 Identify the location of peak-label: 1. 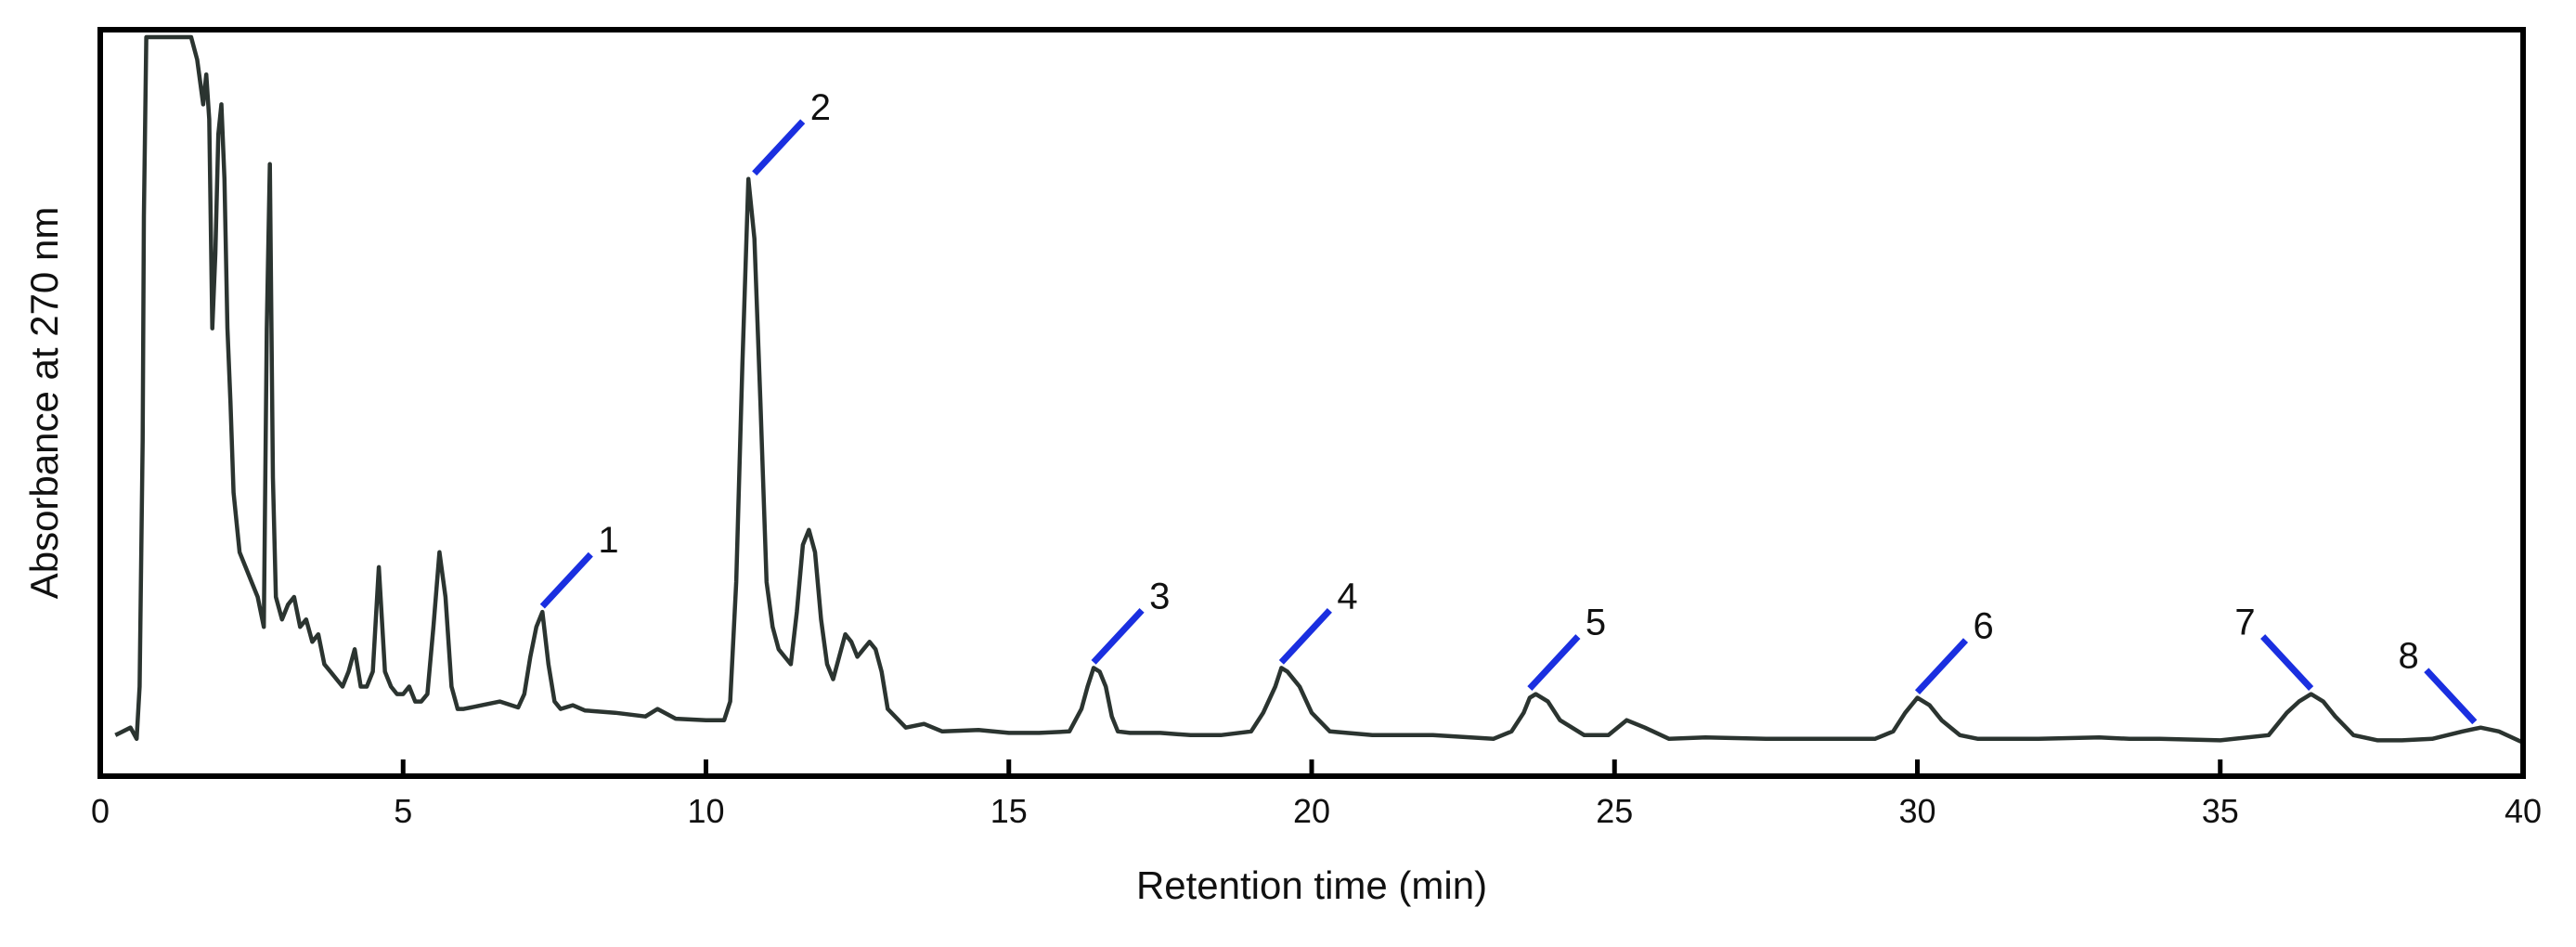
(608, 541).